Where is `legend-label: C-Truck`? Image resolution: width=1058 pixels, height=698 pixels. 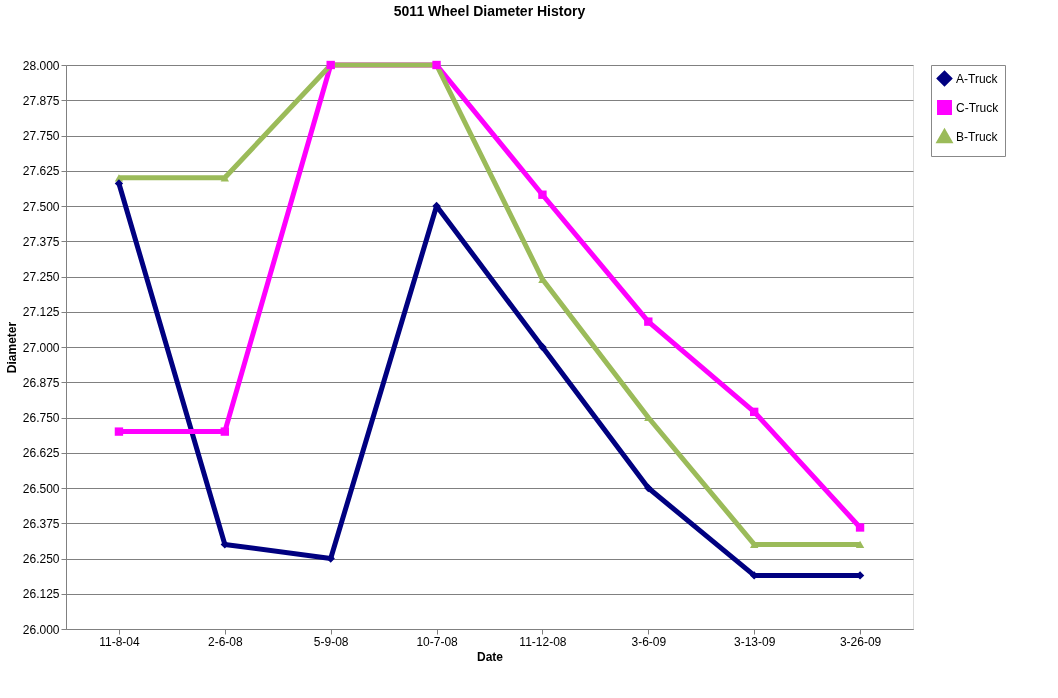 legend-label: C-Truck is located at coordinates (978, 107).